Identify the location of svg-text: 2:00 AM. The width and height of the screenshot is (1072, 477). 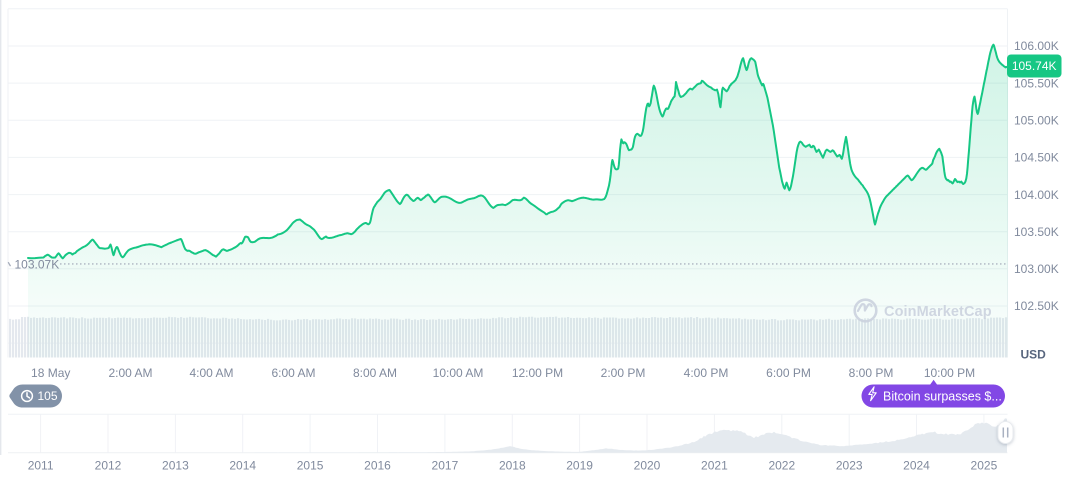
(130, 373).